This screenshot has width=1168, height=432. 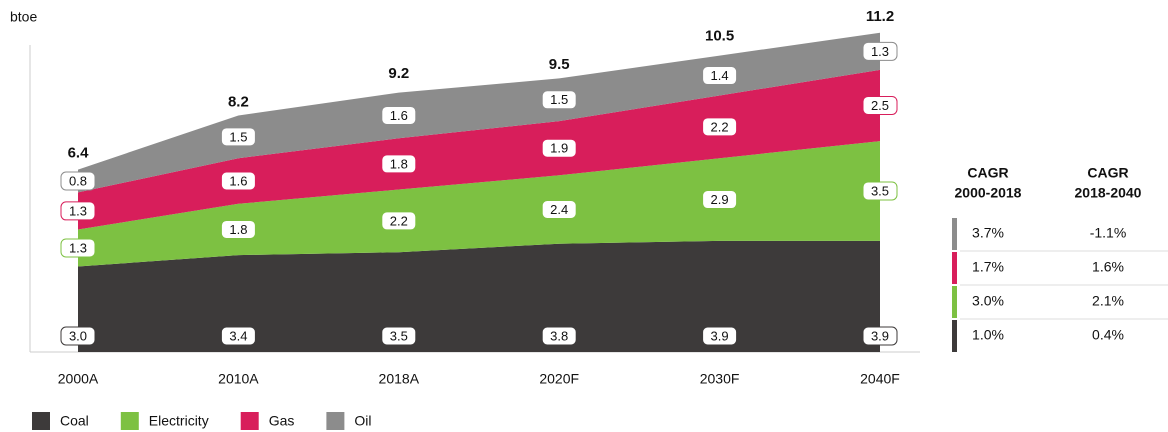 I want to click on legend-label: Oil, so click(x=362, y=421).